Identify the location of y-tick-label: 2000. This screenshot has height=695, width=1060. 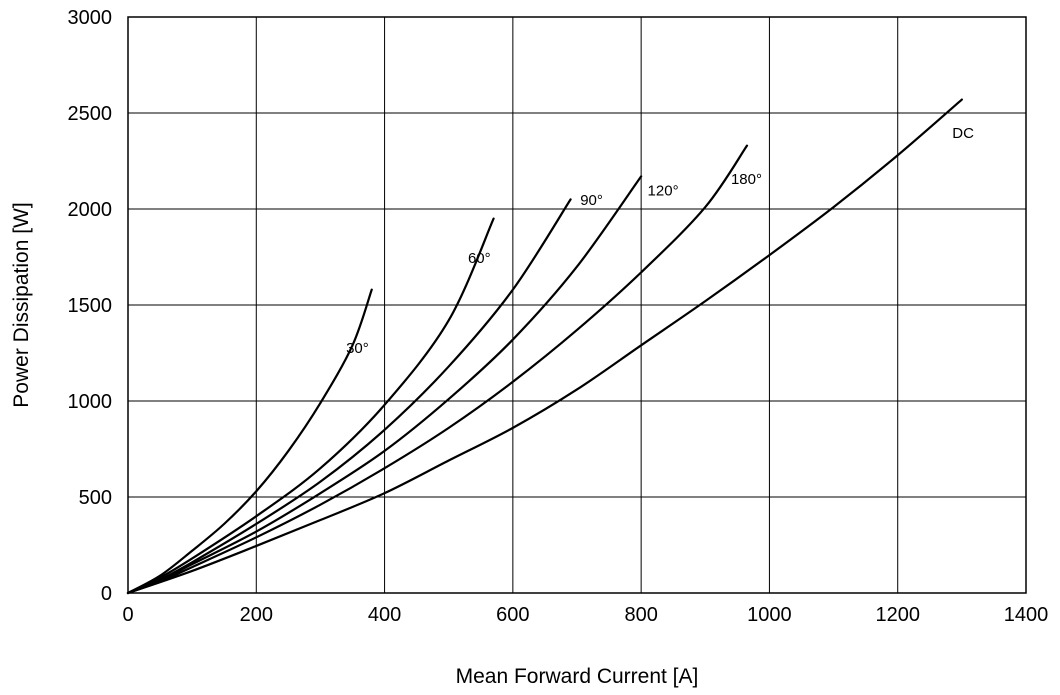
(90, 210).